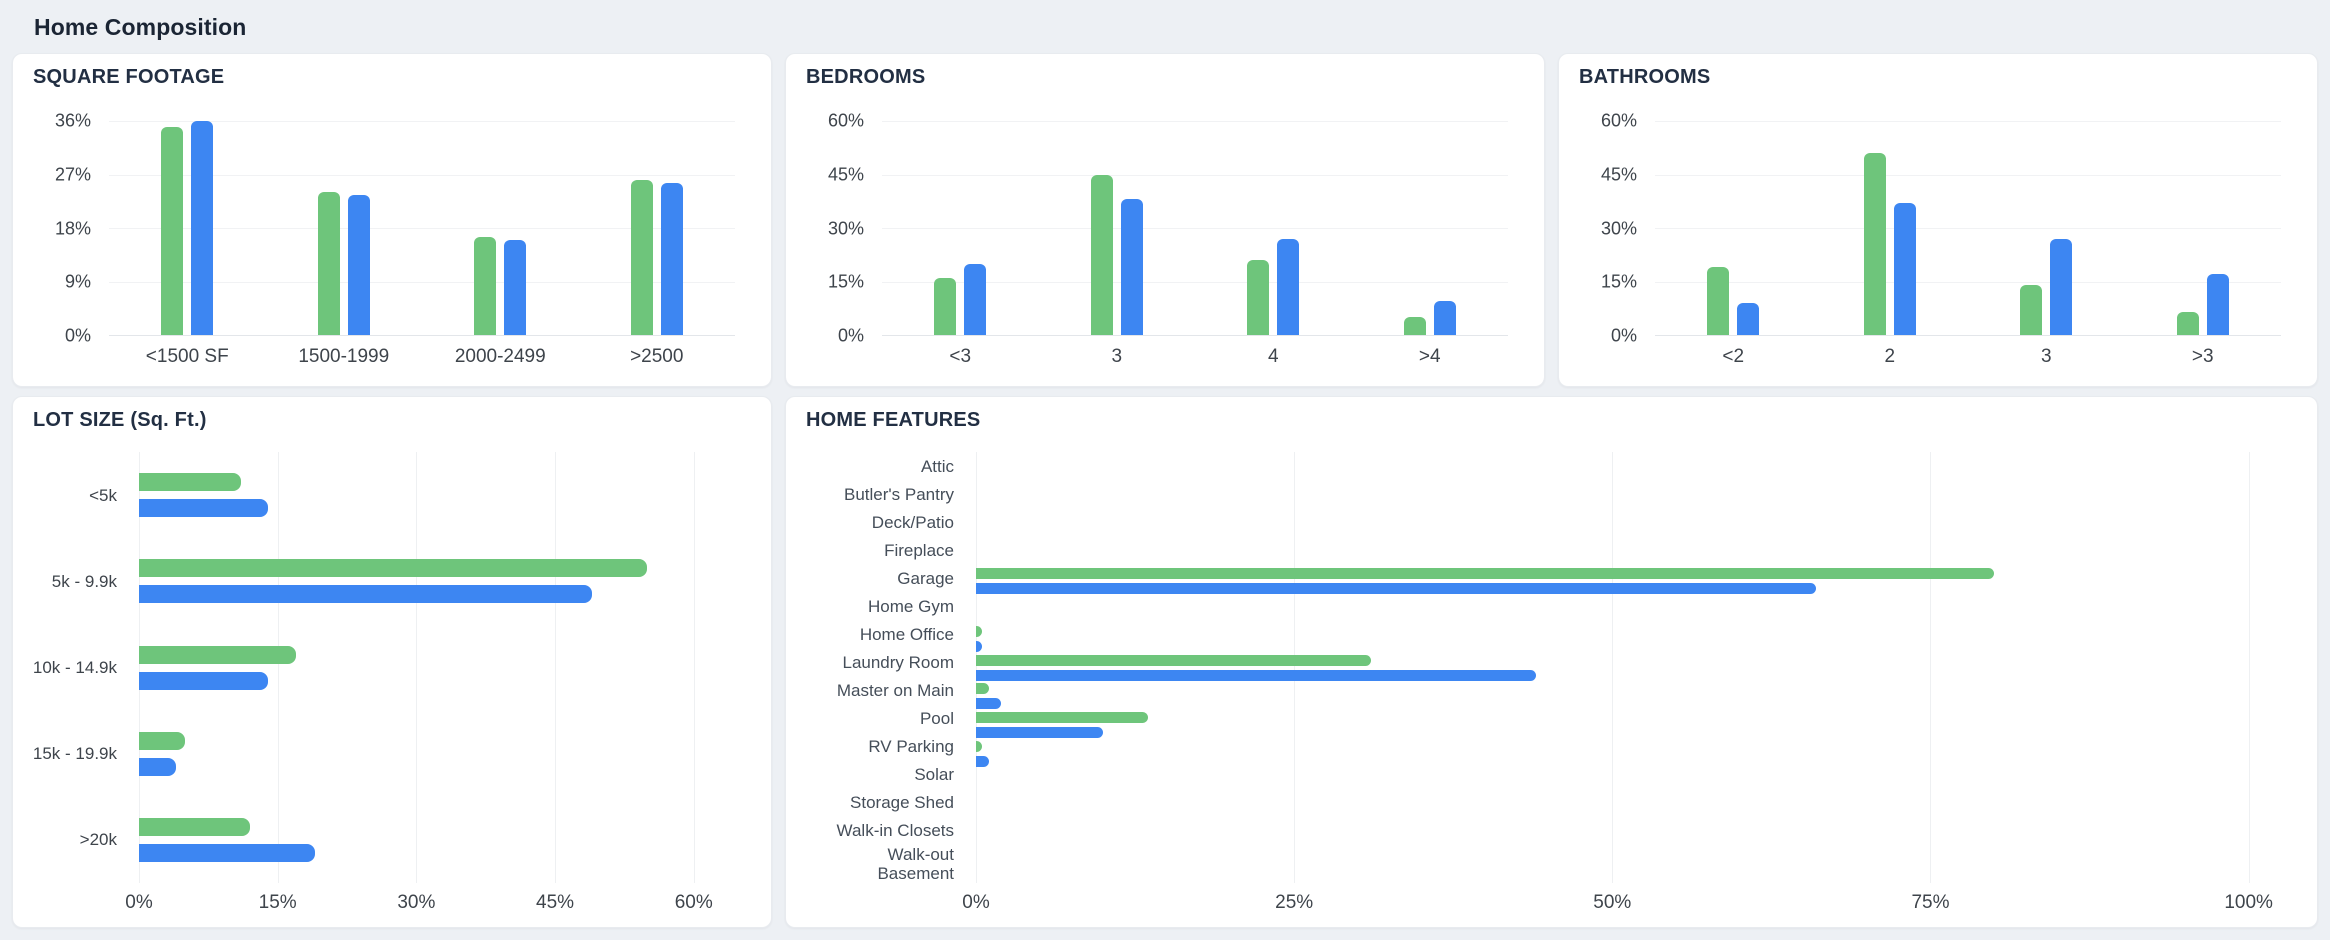  Describe the element at coordinates (277, 902) in the screenshot. I see `x-axis-tick-label: 15%` at that location.